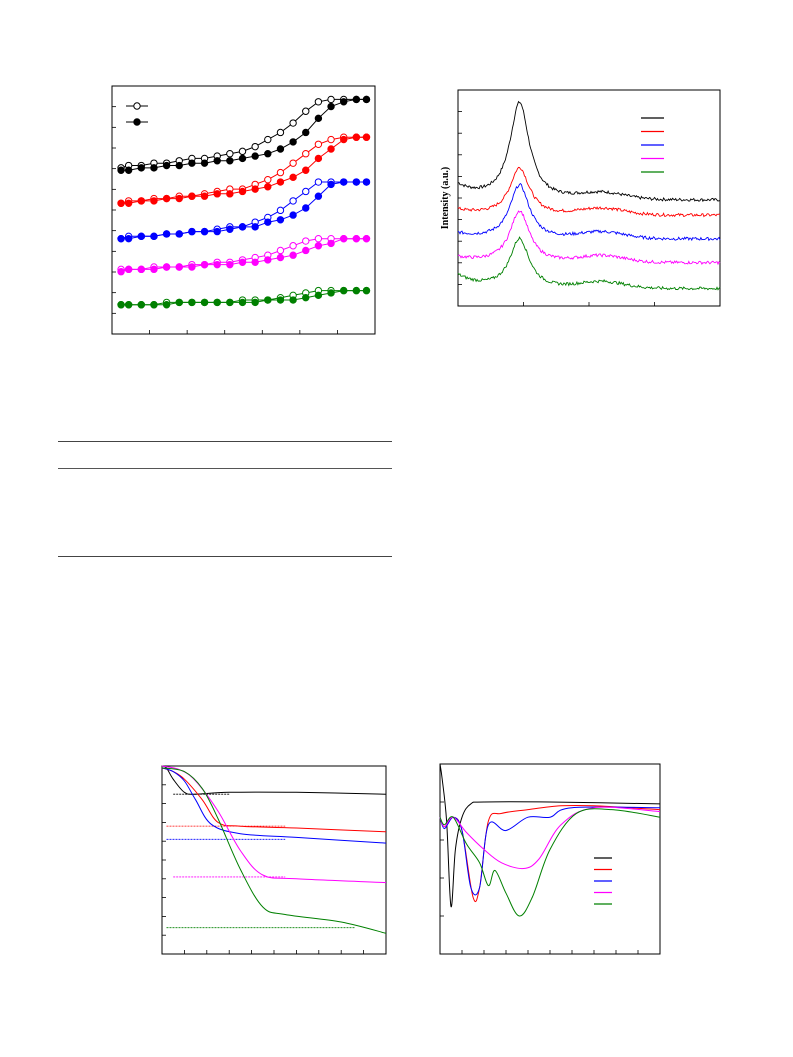  What do you see at coordinates (274, 805) in the screenshot?
I see `fig-c-series-blue-line` at bounding box center [274, 805].